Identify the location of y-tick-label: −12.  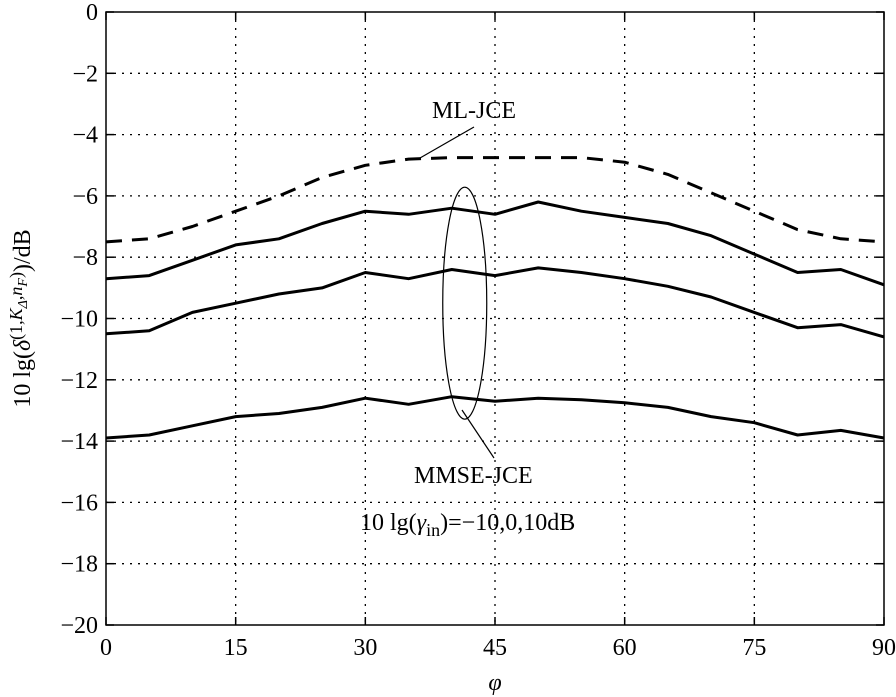
(79, 381).